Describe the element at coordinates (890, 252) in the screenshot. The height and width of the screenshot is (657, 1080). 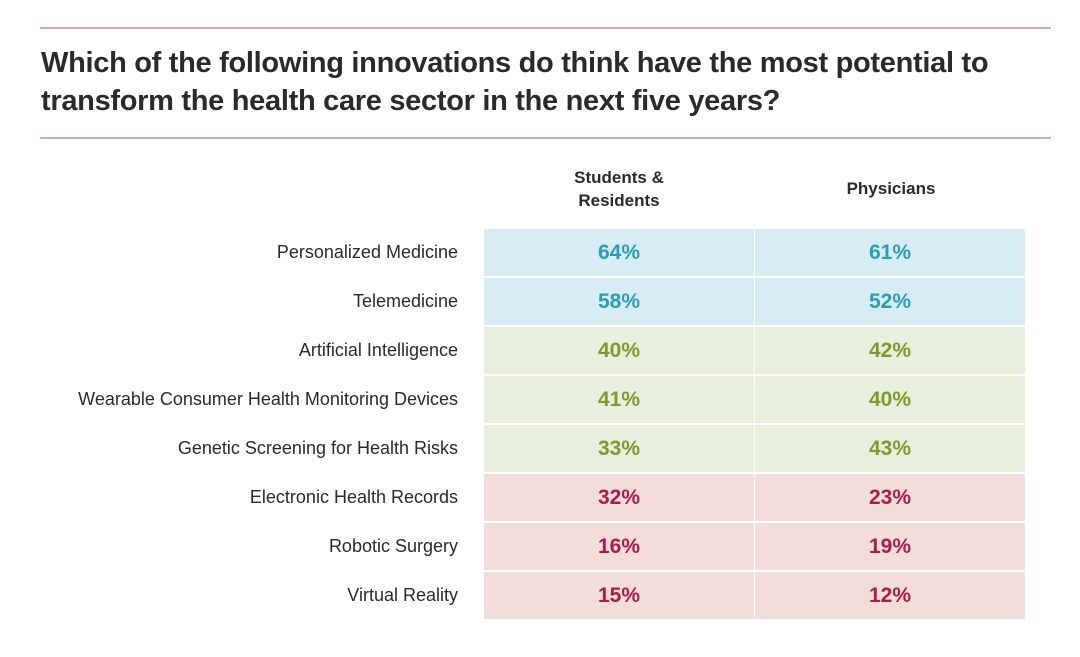
I see `value-cell: 61%` at that location.